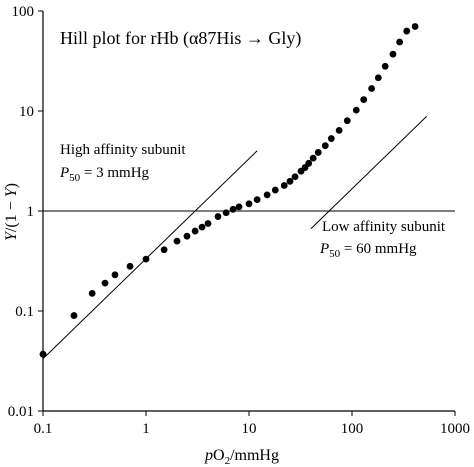 This screenshot has width=474, height=467. I want to click on chart-title: Hill plot for rHb (α87His → Gly), so click(180, 38).